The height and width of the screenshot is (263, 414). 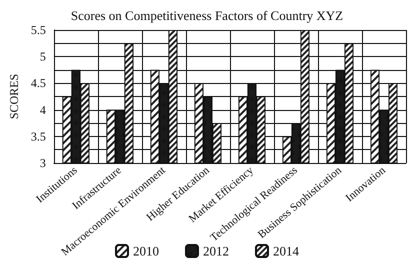 I want to click on y-tick-label: 5.5, so click(x=38, y=30).